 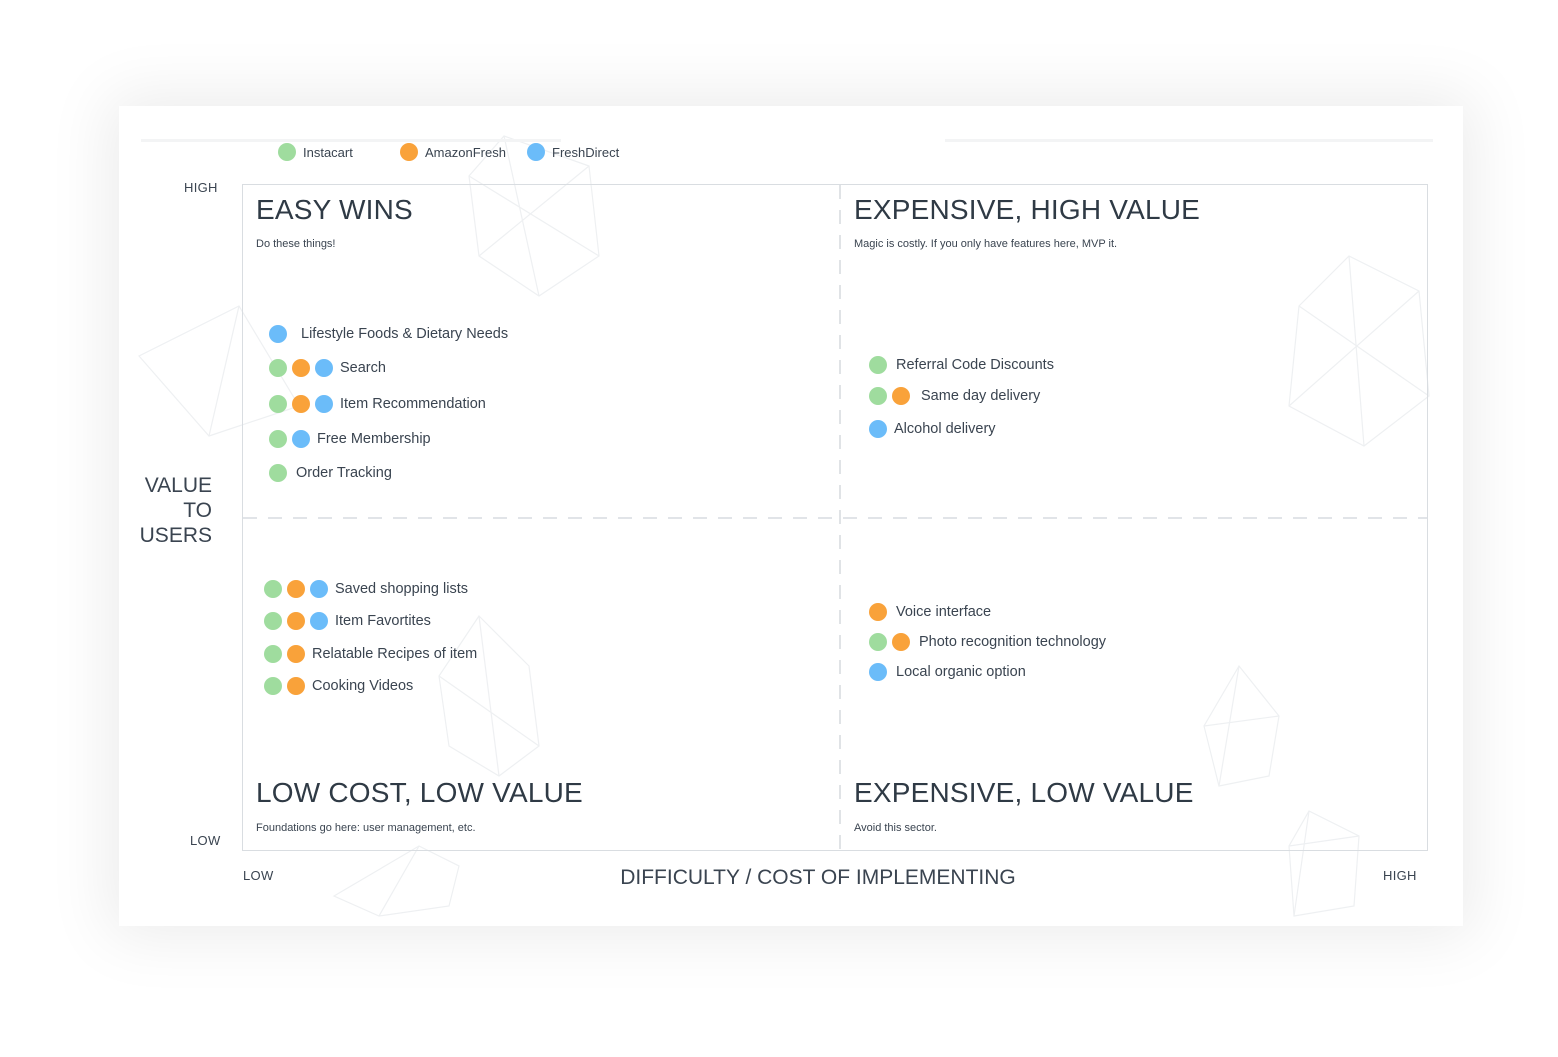 I want to click on feature-item: Alcohol delivery, so click(x=932, y=429).